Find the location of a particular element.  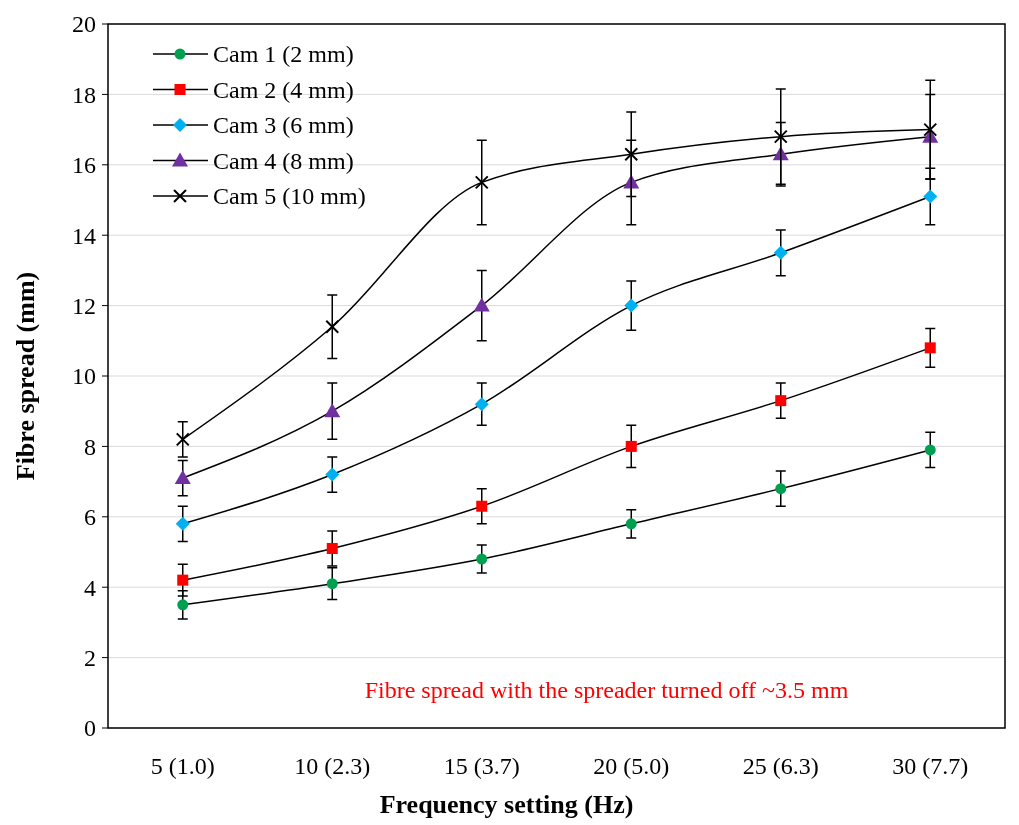

annotation: Fibre spread with the spreader turned off ~3.5 mm is located at coordinates (606, 690).